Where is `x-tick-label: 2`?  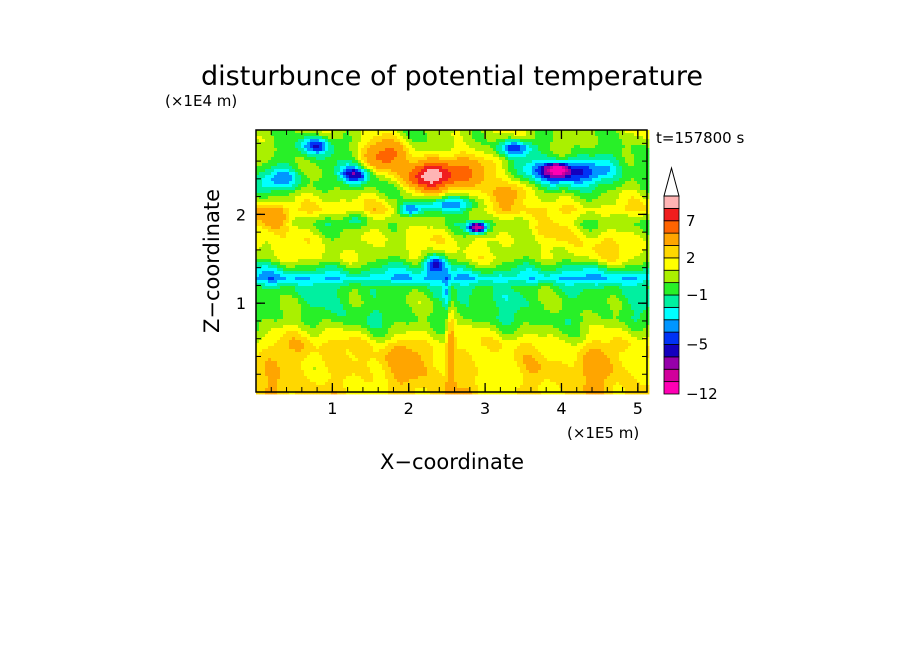 x-tick-label: 2 is located at coordinates (409, 408).